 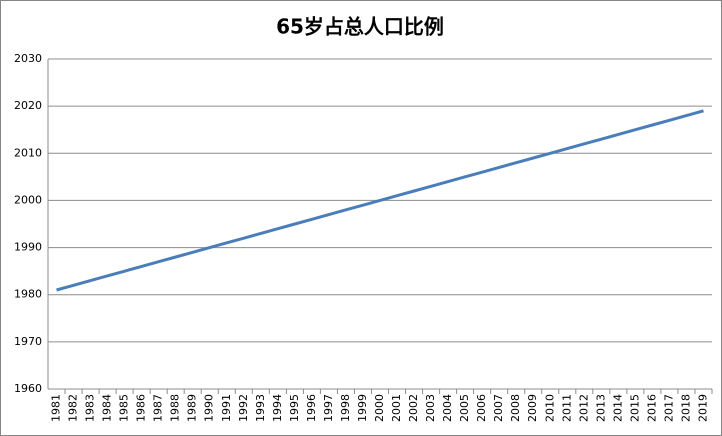 I want to click on y-tick-label: 2030, so click(x=28, y=58).